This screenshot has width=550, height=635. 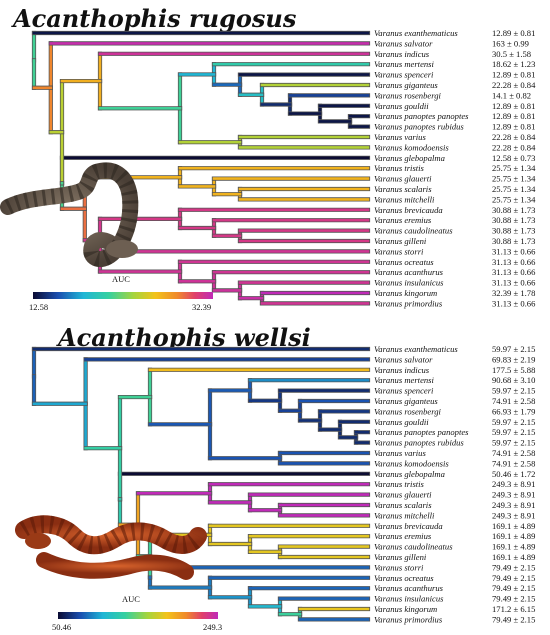 I want to click on taxon-label: Varanus mertensi, so click(x=404, y=64).